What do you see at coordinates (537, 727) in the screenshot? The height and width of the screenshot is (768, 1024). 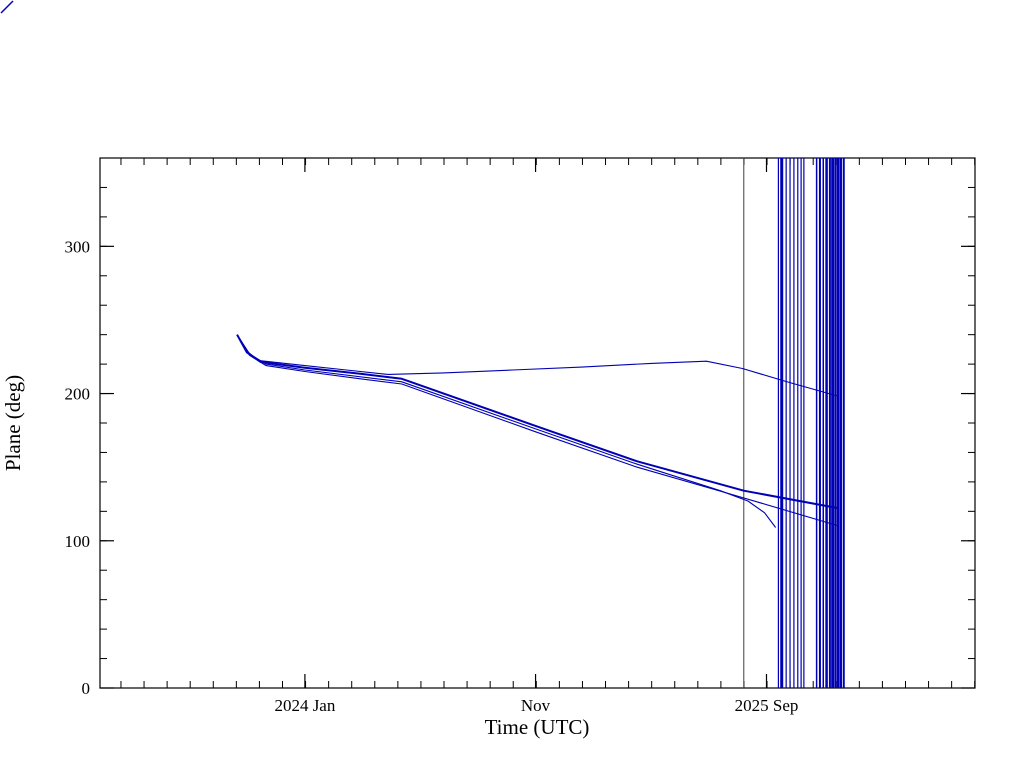 I see `x-axis-label: Time (UTC)` at bounding box center [537, 727].